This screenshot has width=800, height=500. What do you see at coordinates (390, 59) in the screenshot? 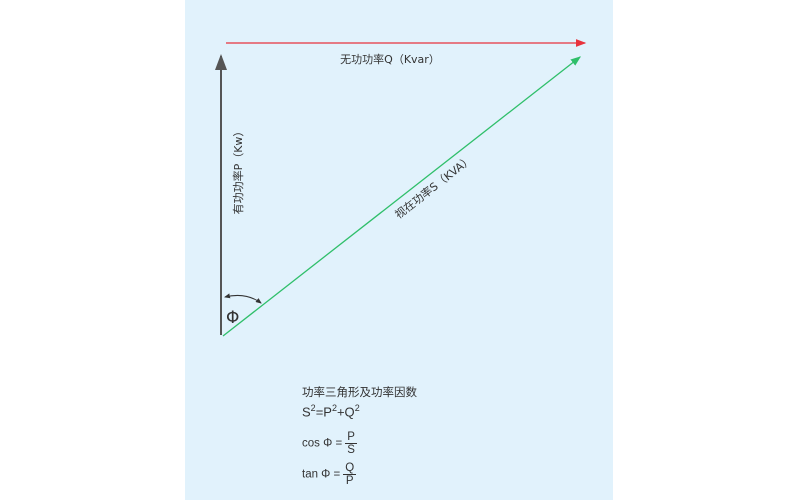
I see `reactive-power-label: 无功功率Q（Kvar）` at bounding box center [390, 59].